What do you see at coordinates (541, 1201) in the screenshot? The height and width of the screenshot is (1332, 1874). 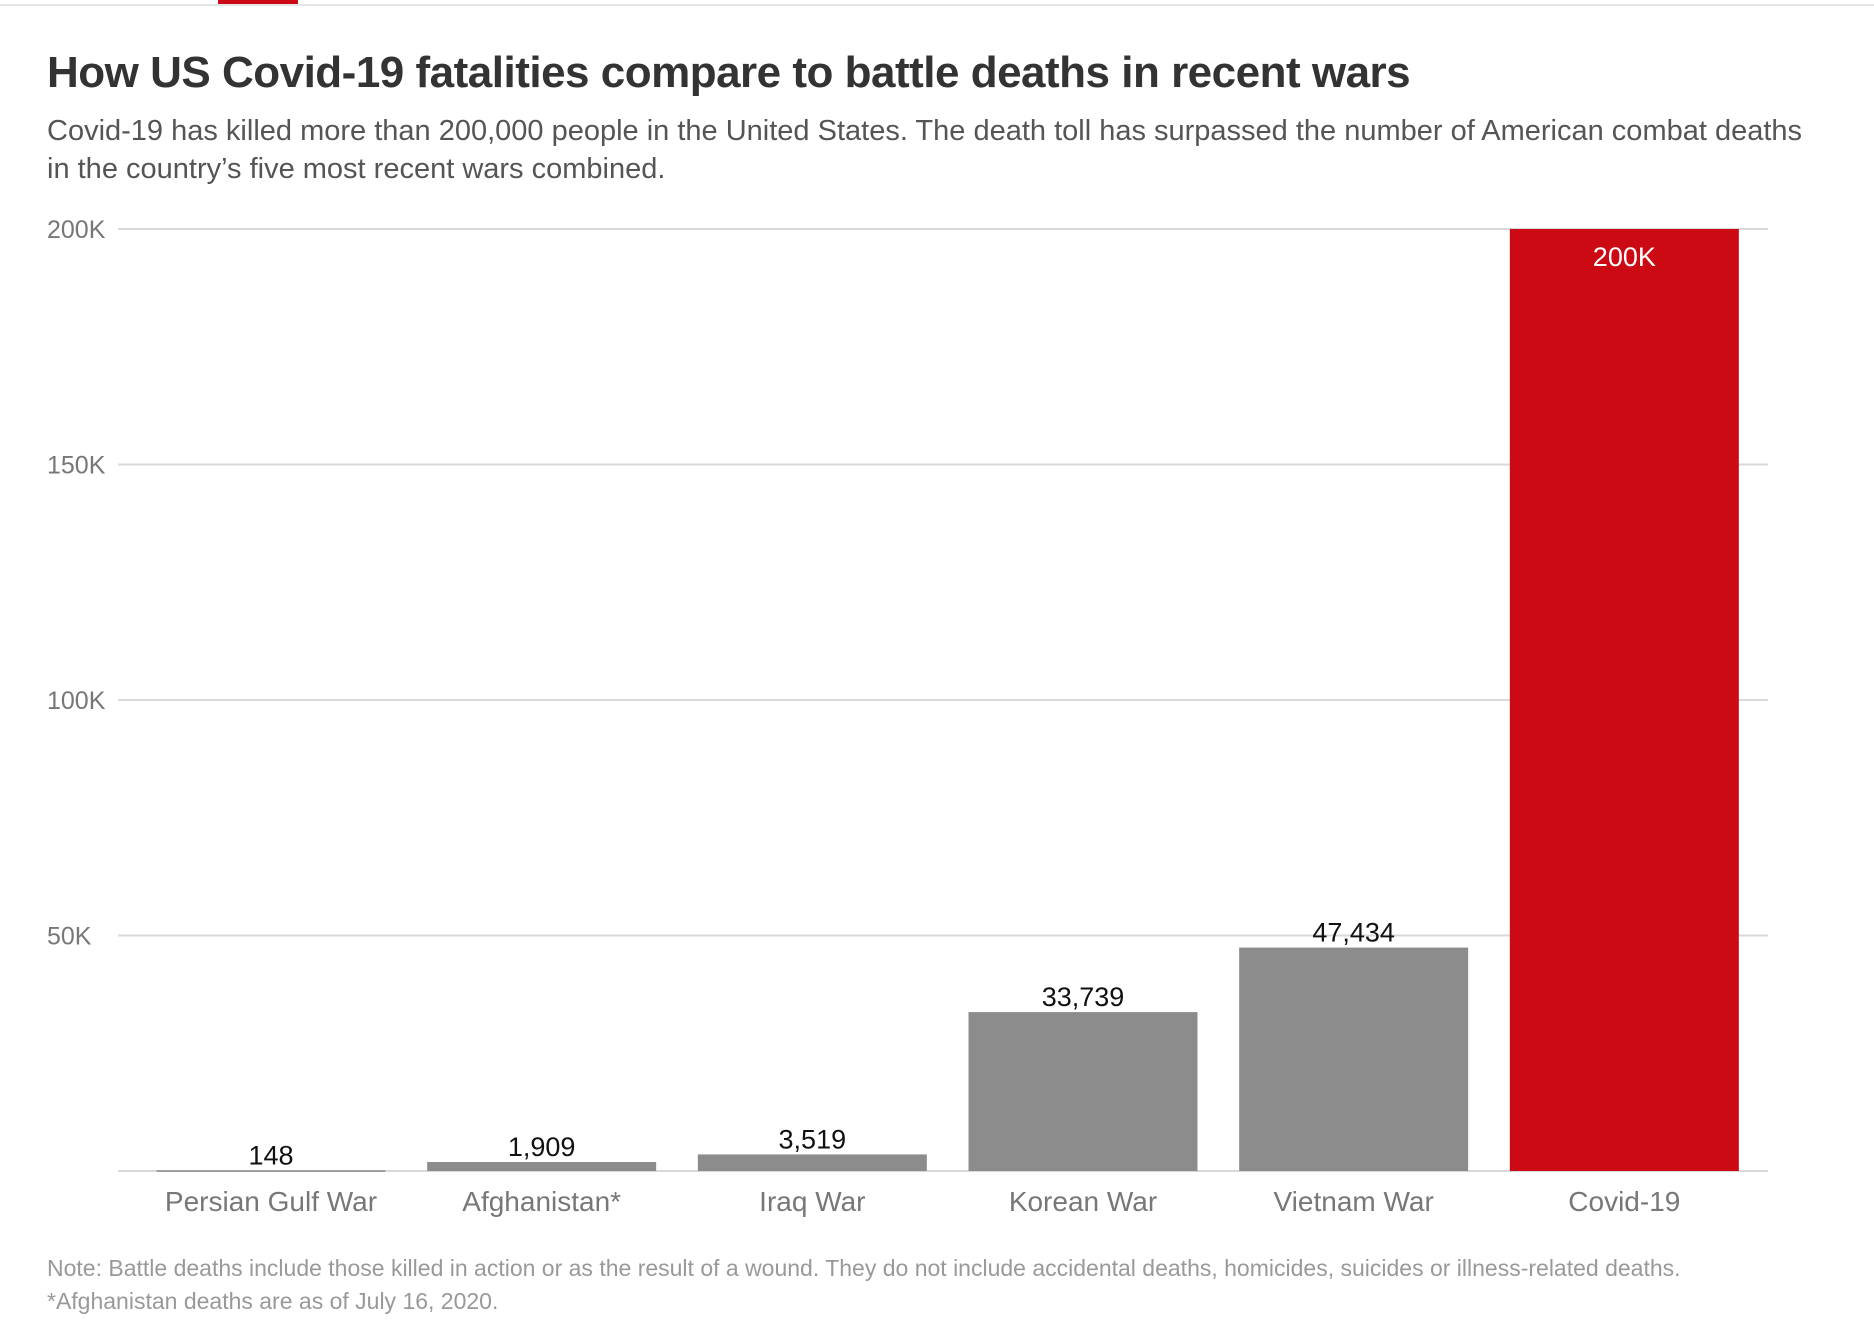 I see `x-tick-label: Afghanistan*` at bounding box center [541, 1201].